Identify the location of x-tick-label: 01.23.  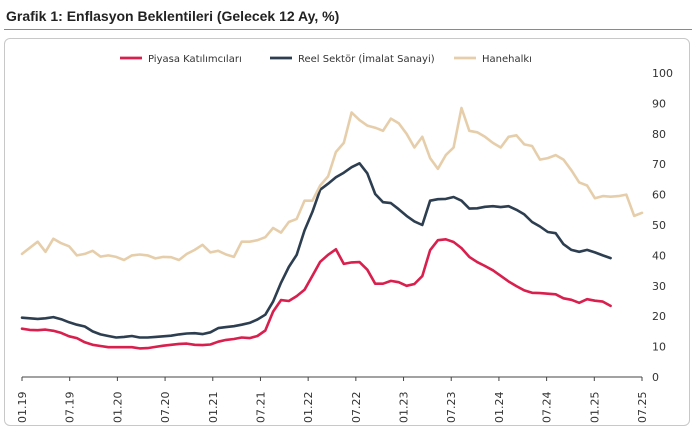
(404, 408).